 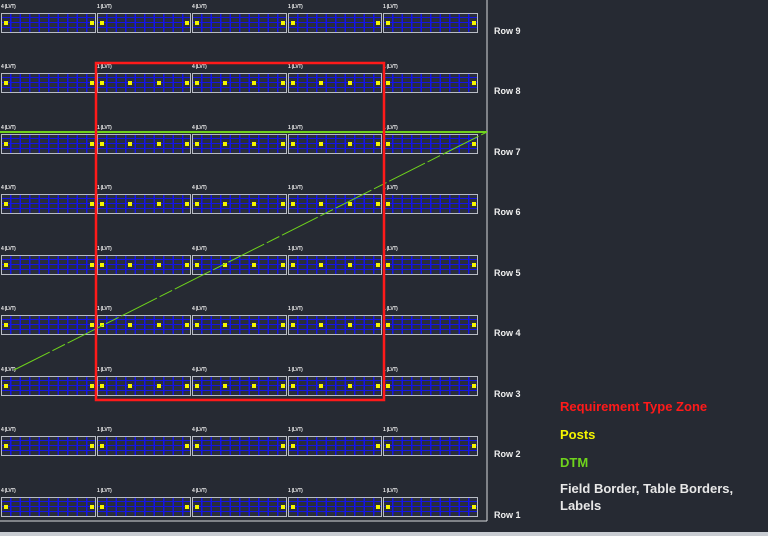 What do you see at coordinates (578, 434) in the screenshot?
I see `legend-posts: Posts` at bounding box center [578, 434].